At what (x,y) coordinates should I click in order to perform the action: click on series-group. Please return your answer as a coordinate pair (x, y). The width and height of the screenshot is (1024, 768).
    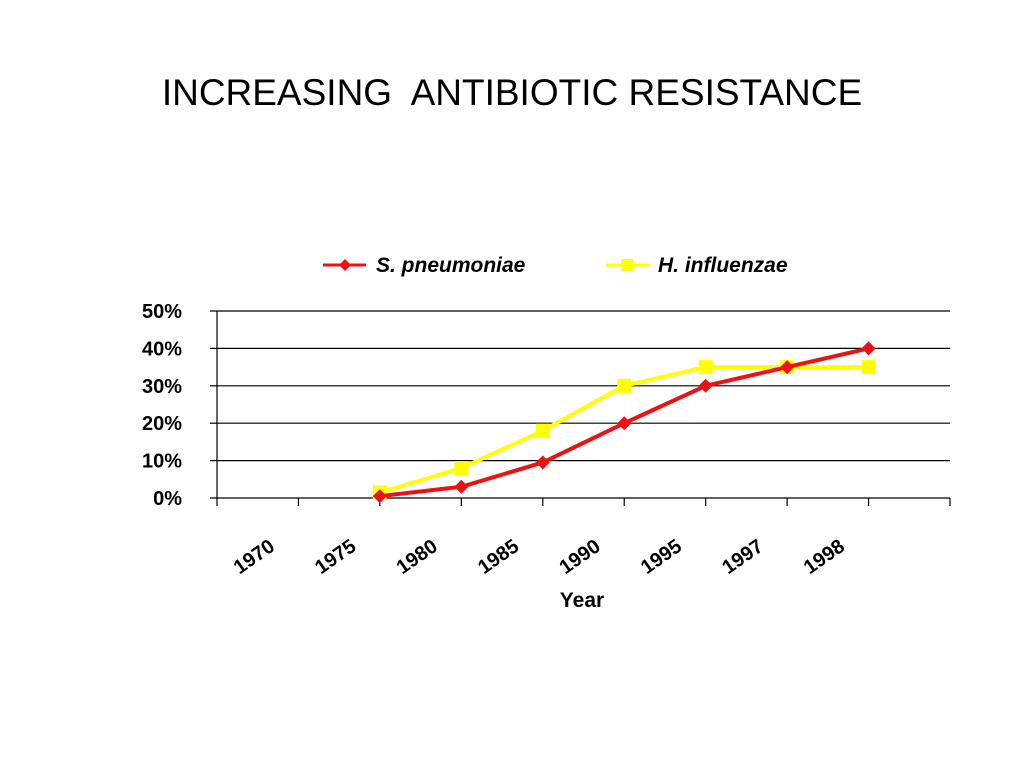
    Looking at the image, I should click on (624, 422).